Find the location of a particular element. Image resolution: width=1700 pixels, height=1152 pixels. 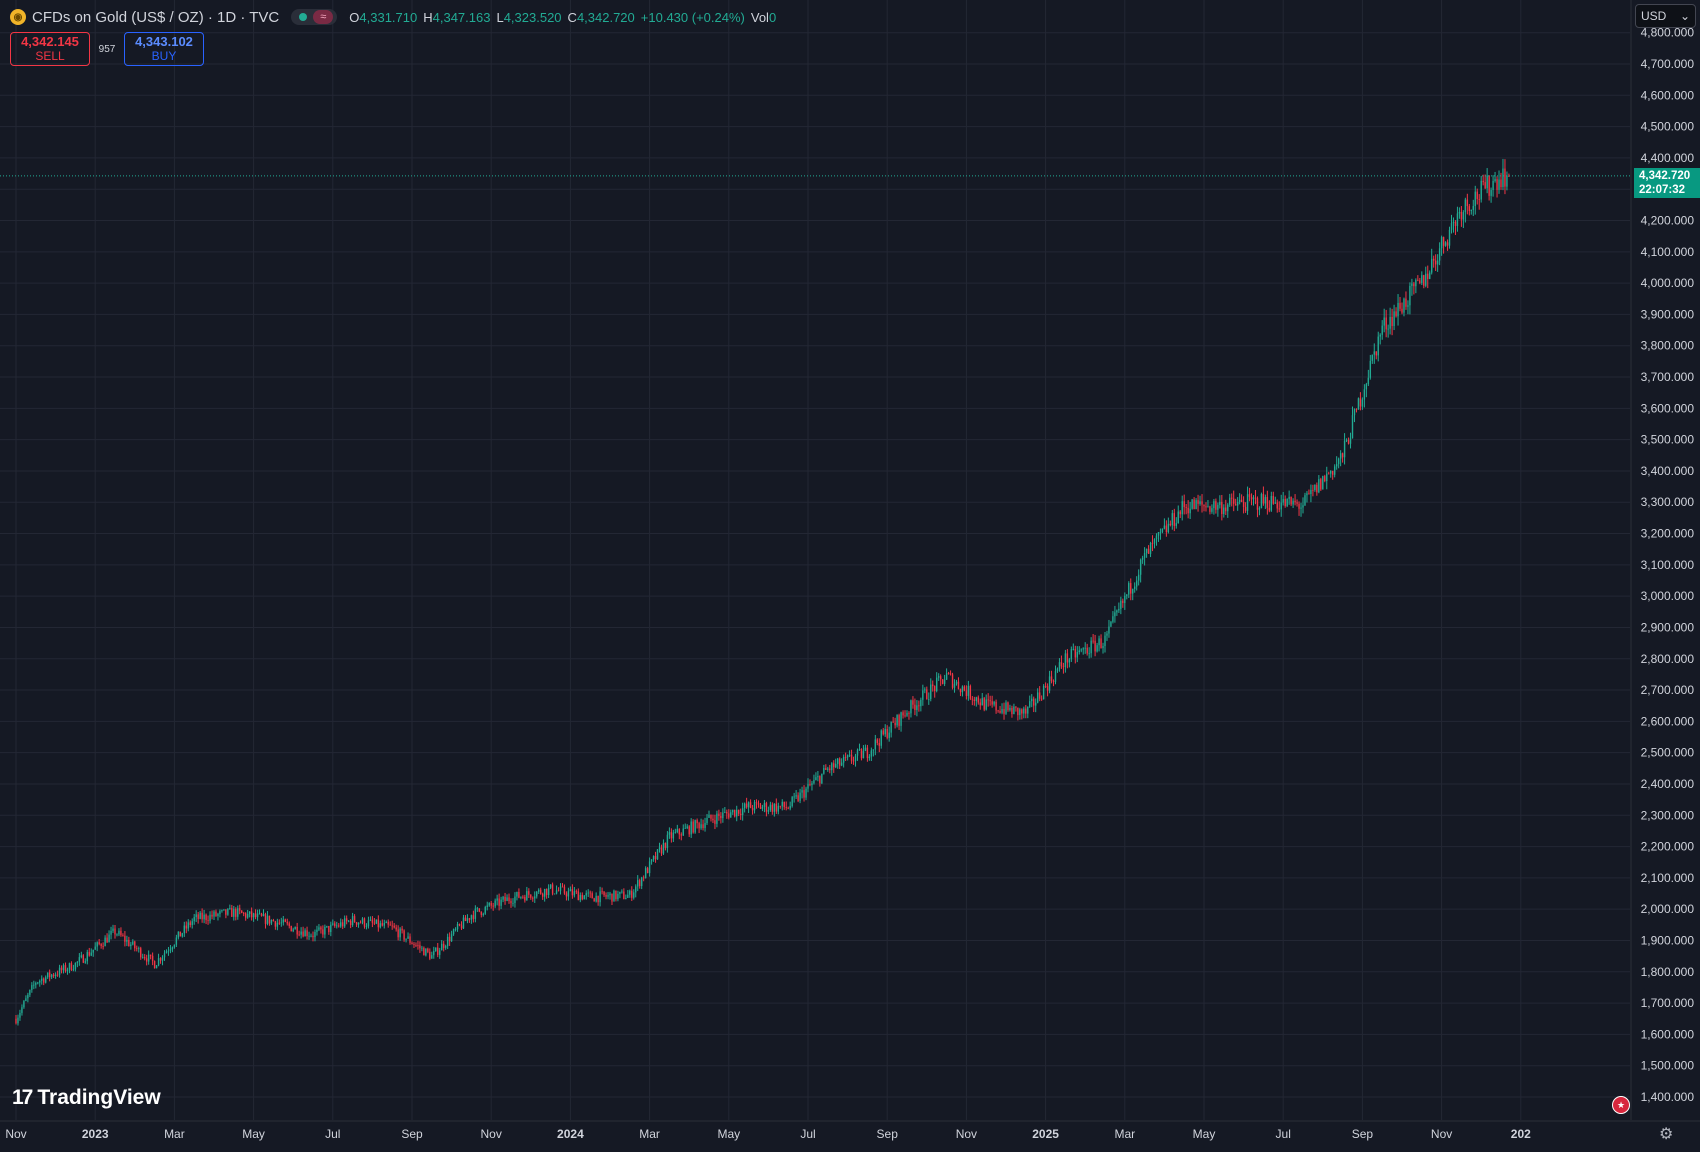

currency-select: USD ⌄ is located at coordinates (1665, 16).